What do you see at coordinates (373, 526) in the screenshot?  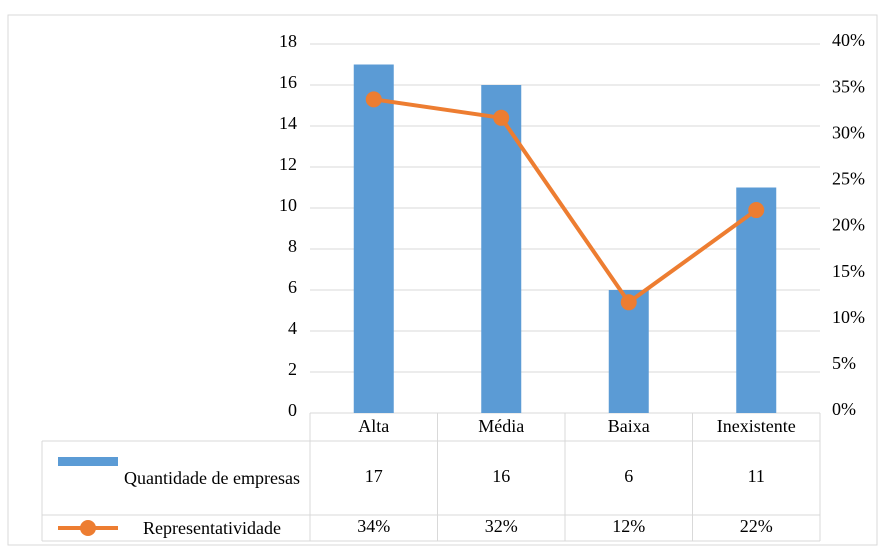 I see `table-value: 34%` at bounding box center [373, 526].